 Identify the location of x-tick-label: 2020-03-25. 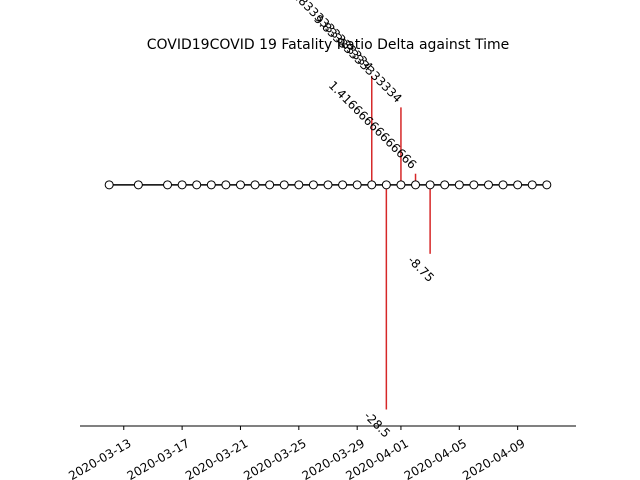
(274, 458).